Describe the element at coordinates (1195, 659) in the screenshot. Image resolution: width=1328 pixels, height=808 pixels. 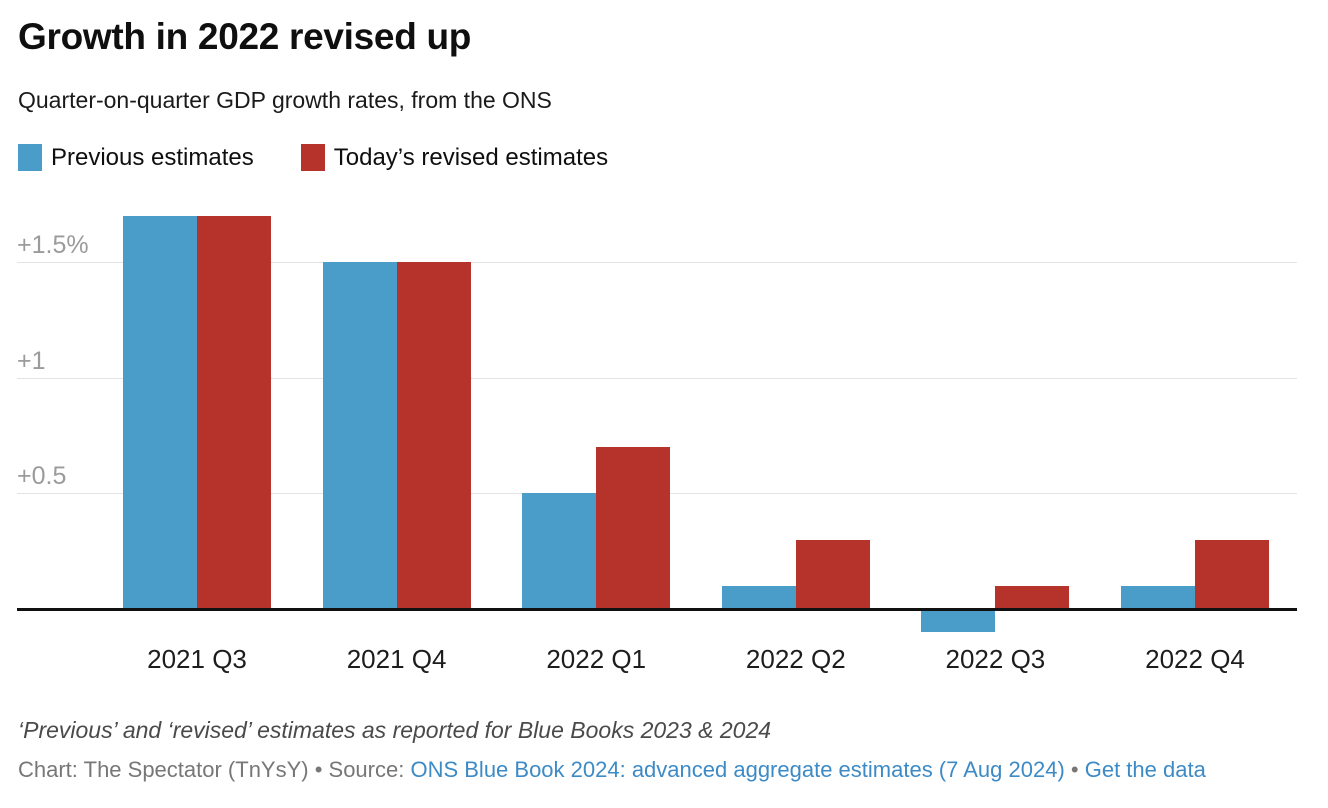
I see `x-axis-label-2022-q4: 2022 Q4` at that location.